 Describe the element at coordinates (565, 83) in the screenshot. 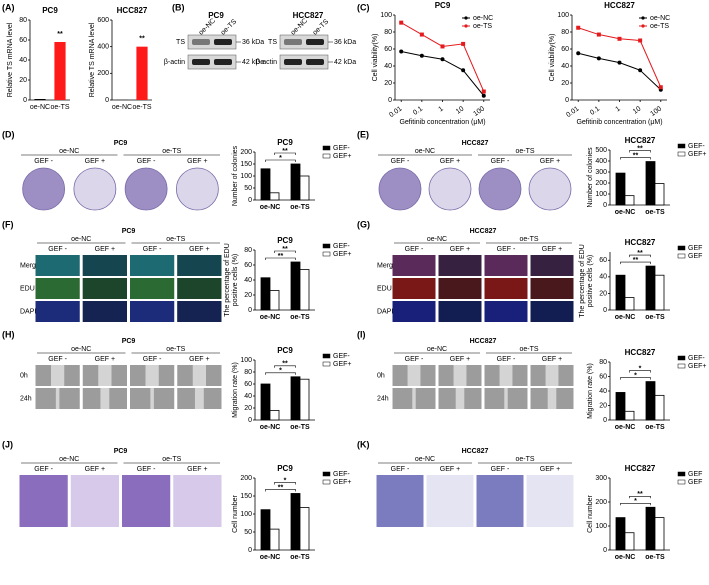

I see `y-tick-label: 20` at that location.